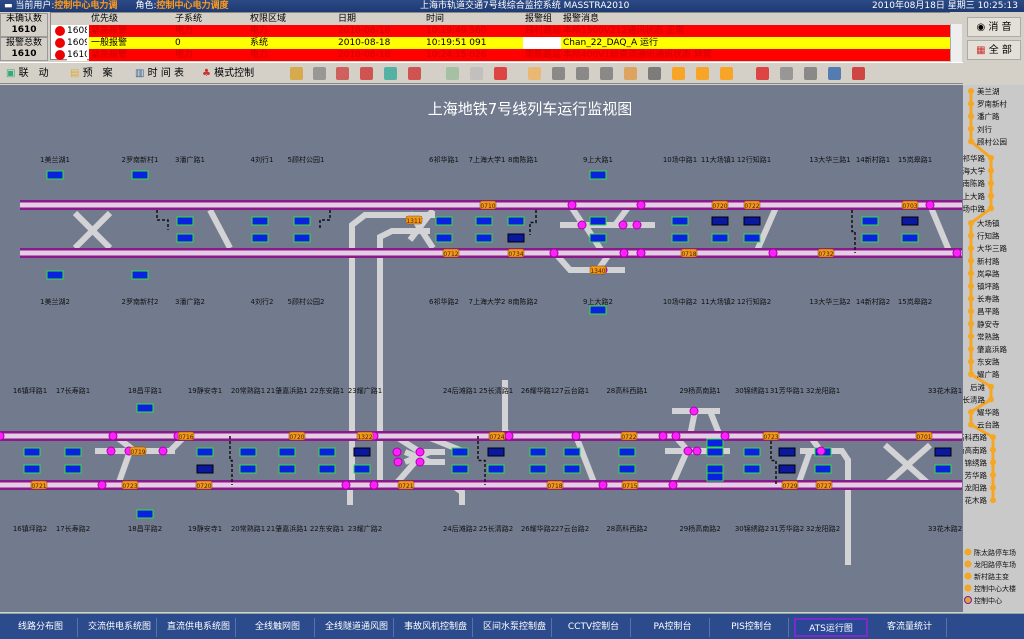 This screenshot has height=639, width=1024. What do you see at coordinates (452, 73) in the screenshot?
I see `antenna-icon` at bounding box center [452, 73].